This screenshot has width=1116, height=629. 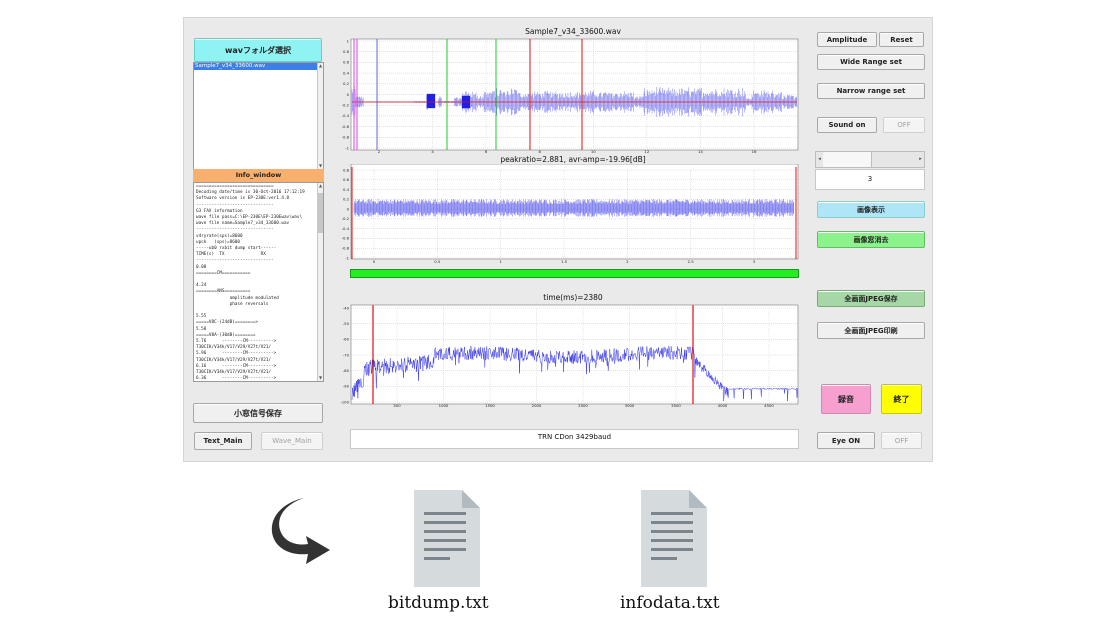 I want to click on wide-range-set-button: Wide Range set, so click(x=871, y=62).